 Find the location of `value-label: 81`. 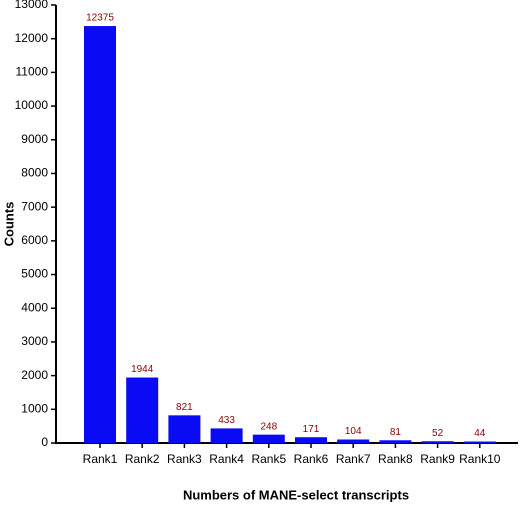

value-label: 81 is located at coordinates (396, 432).